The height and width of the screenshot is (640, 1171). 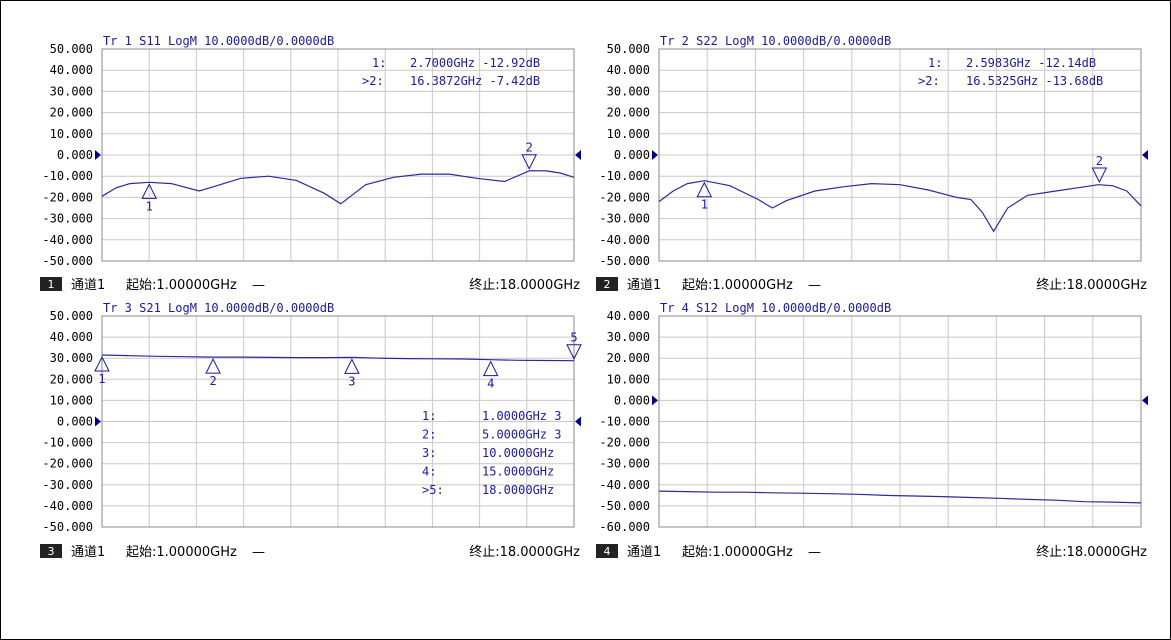 What do you see at coordinates (871, 285) in the screenshot?
I see `channel-footer: 2 通道1 起始:1.00000GHz — 终止:18.0000GHz` at bounding box center [871, 285].